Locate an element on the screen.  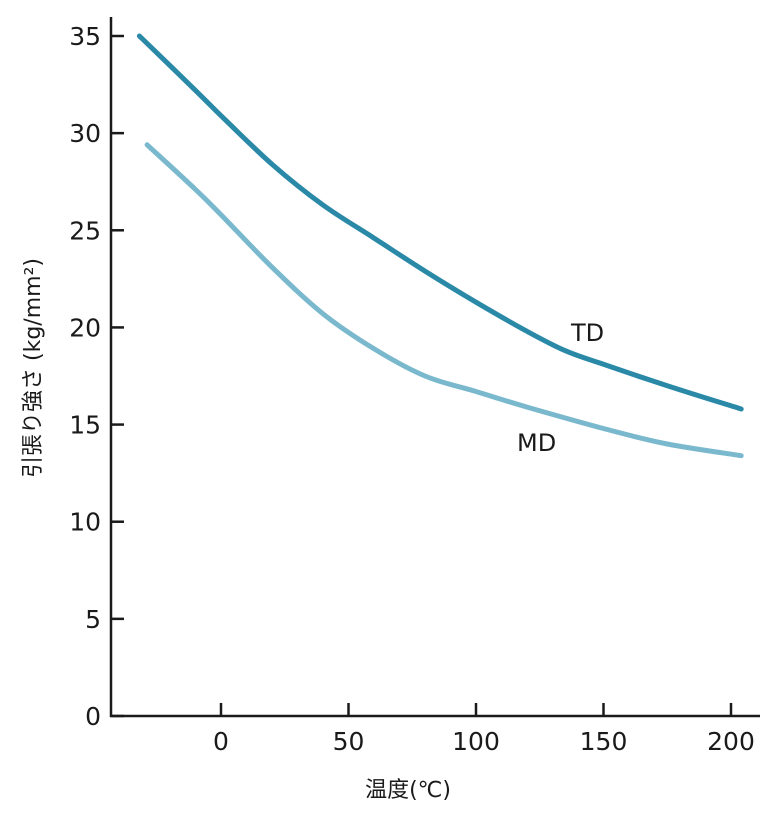
y-tick-label: 35 is located at coordinates (85, 36).